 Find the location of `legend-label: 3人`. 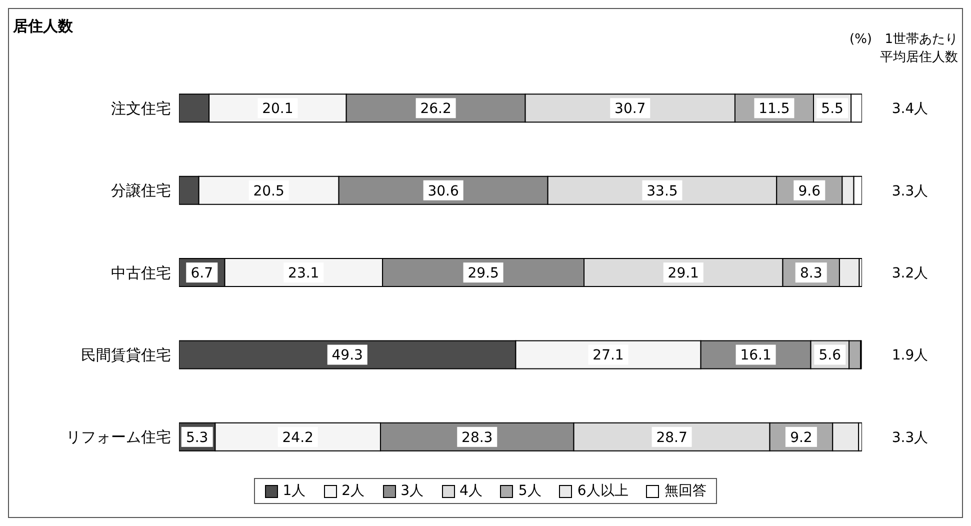

legend-label: 3人 is located at coordinates (412, 491).